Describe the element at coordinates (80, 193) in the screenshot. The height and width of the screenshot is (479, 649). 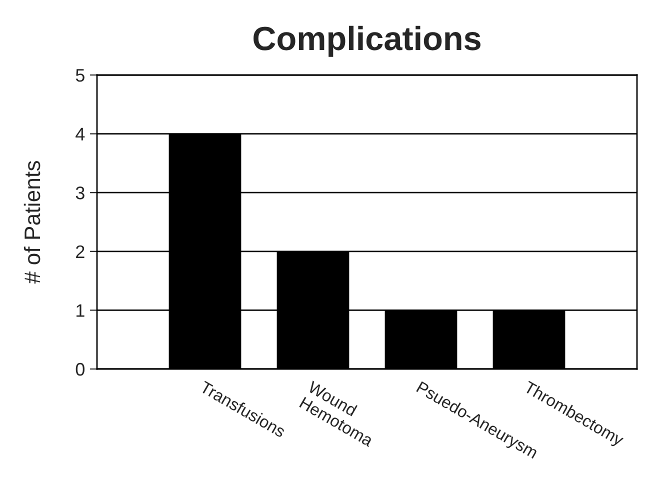
I see `y-tick-label: 3` at that location.